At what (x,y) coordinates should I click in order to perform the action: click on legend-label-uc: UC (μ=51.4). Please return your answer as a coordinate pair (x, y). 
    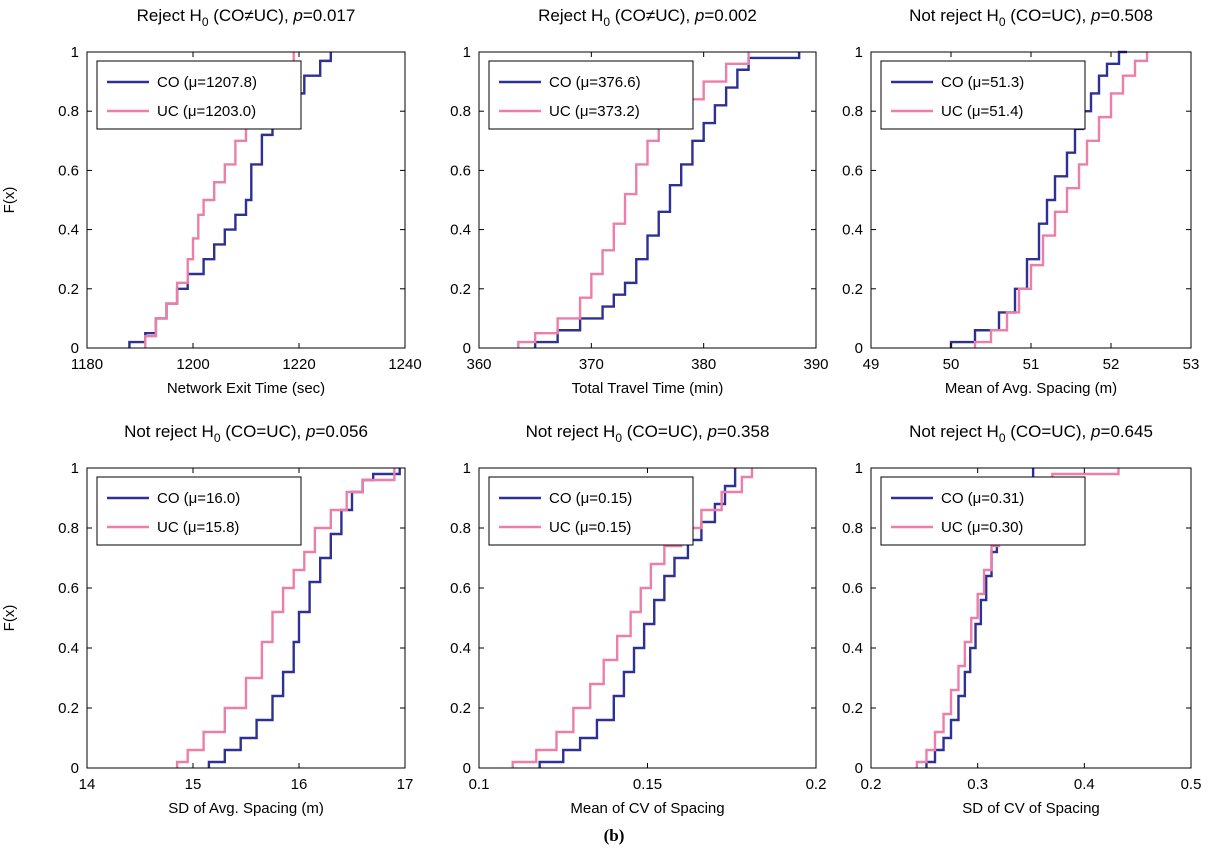
    Looking at the image, I should click on (982, 111).